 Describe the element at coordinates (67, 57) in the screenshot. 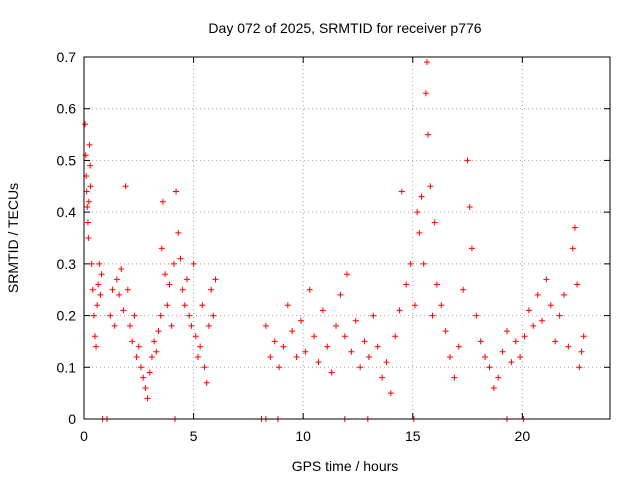

I see `y-tick-label: 0.7` at that location.